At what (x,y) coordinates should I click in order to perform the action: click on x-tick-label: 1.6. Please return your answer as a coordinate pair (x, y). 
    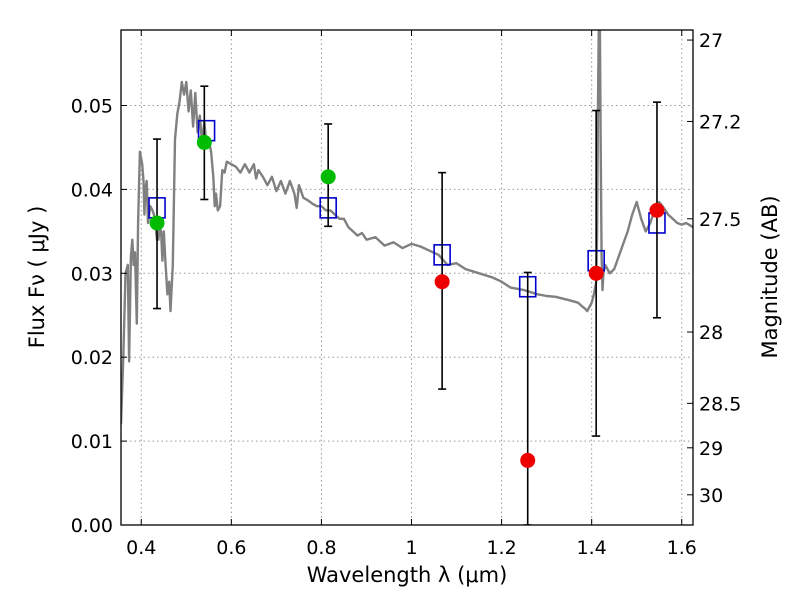
    Looking at the image, I should click on (682, 548).